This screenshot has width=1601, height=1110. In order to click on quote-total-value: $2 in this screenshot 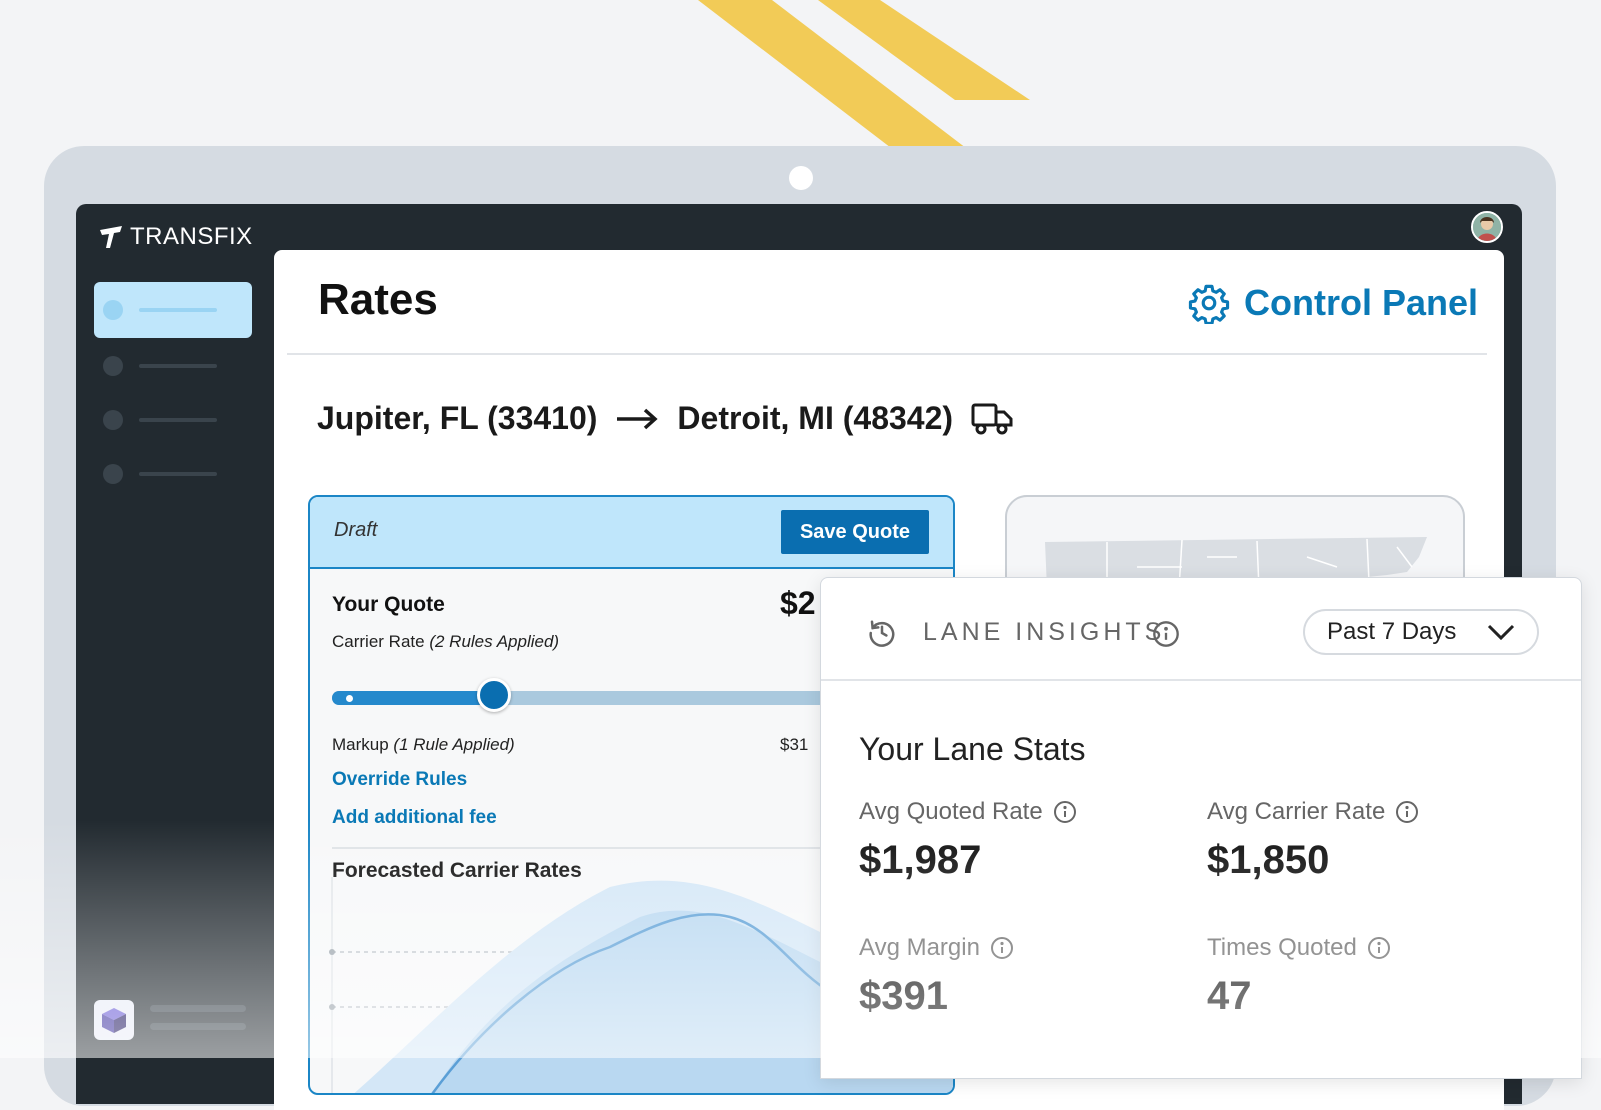, I will do `click(798, 603)`.